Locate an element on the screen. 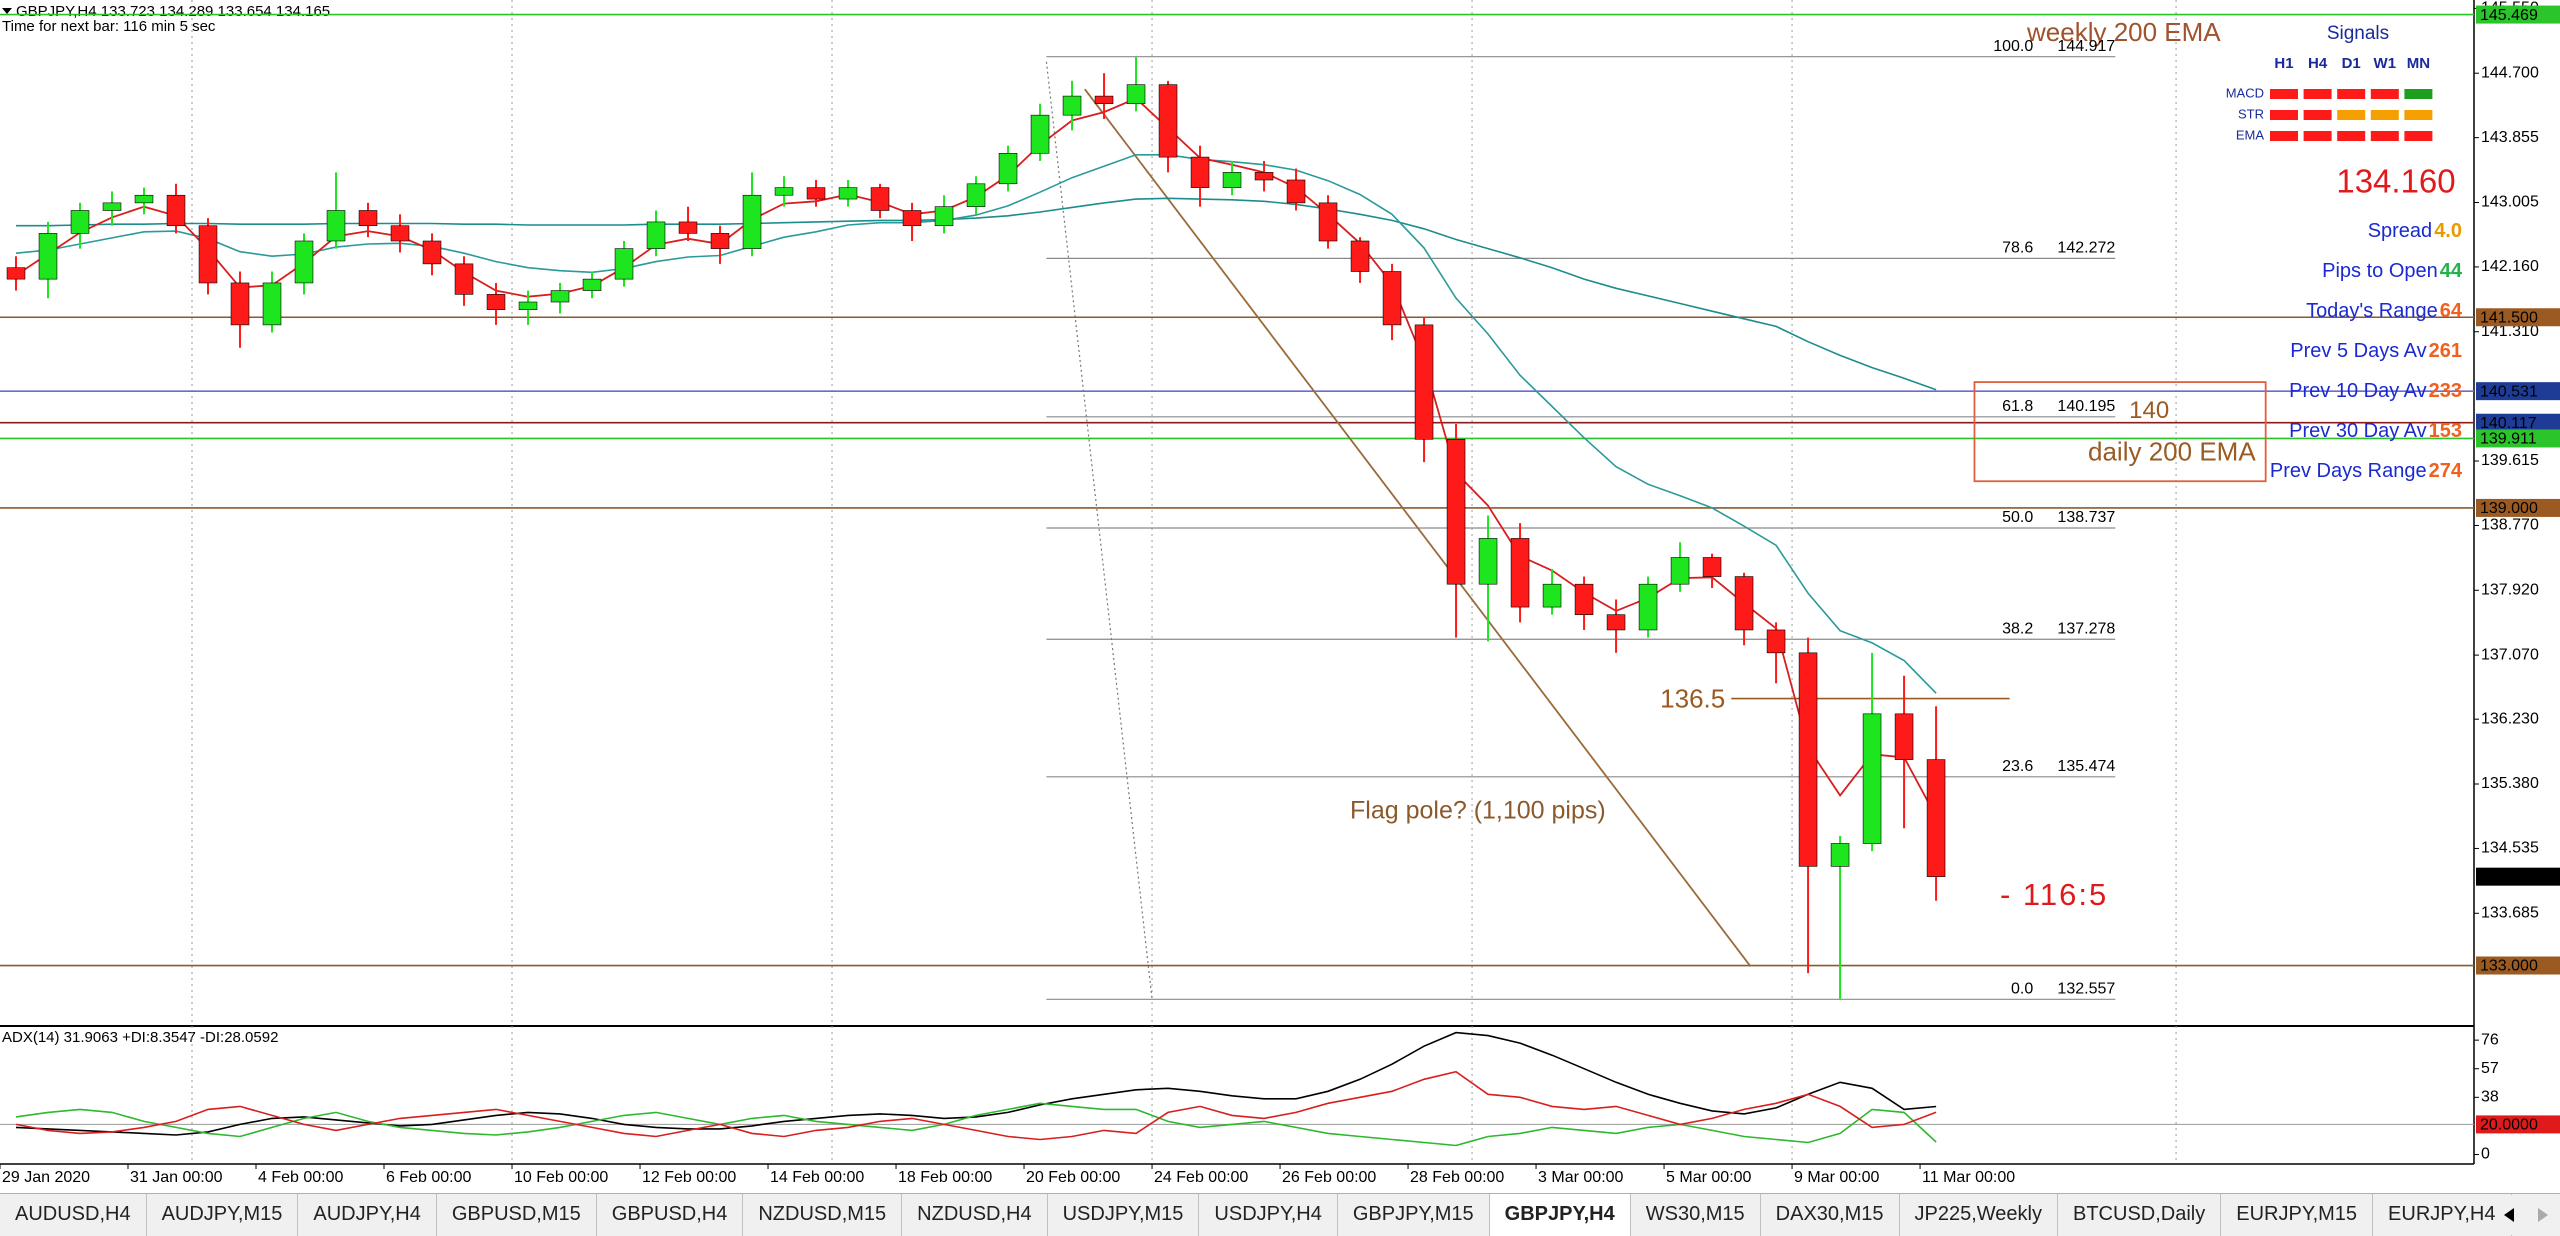 The image size is (2560, 1236). price-tag-label: 134.165 is located at coordinates (2509, 877).